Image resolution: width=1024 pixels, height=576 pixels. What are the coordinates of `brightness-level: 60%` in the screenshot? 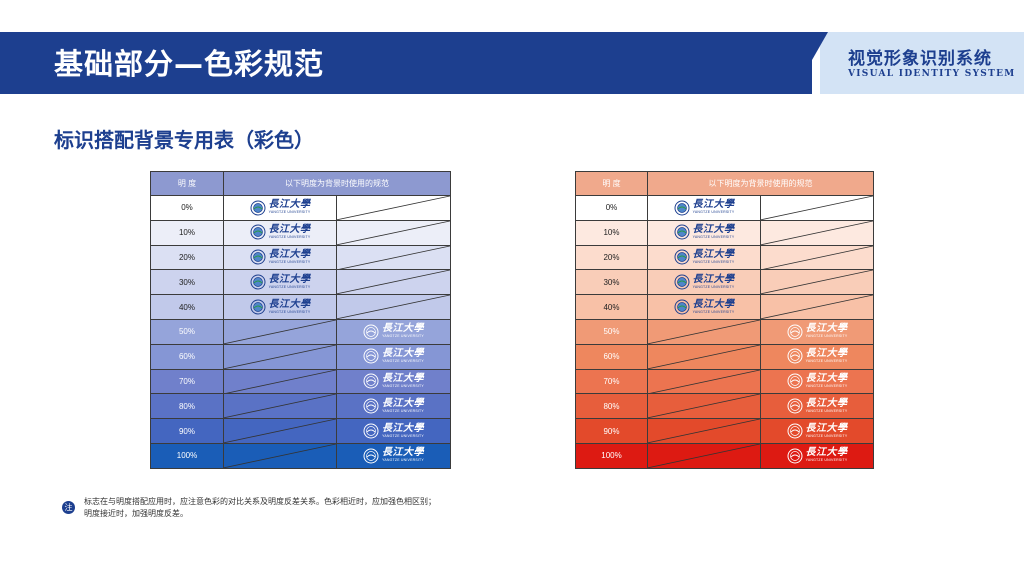 It's located at (187, 356).